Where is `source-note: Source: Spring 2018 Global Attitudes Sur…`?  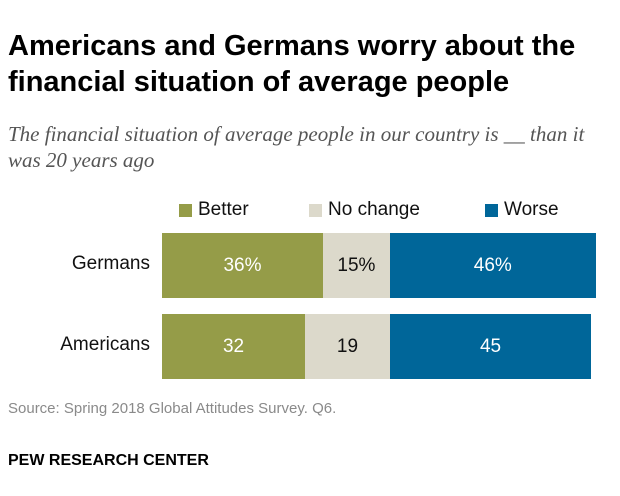
source-note: Source: Spring 2018 Global Attitudes Sur… is located at coordinates (172, 408).